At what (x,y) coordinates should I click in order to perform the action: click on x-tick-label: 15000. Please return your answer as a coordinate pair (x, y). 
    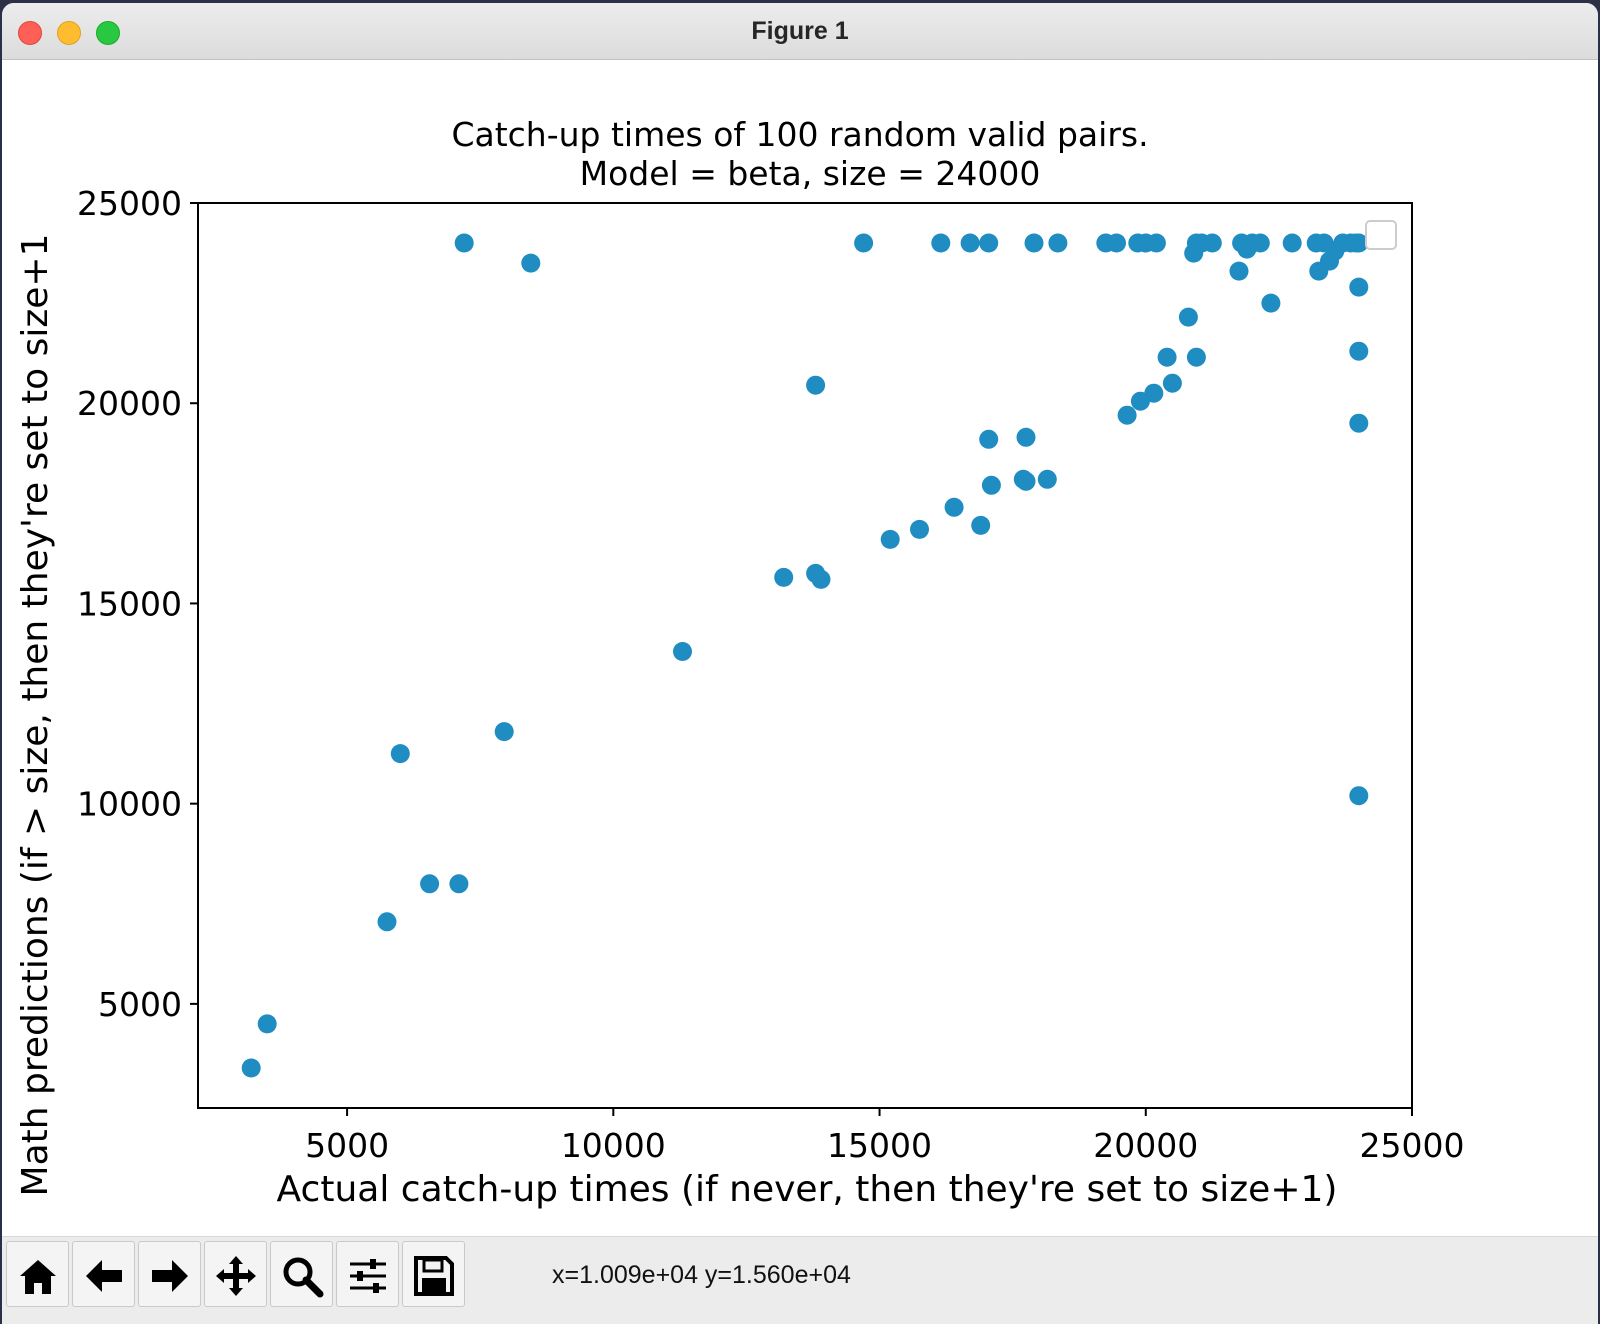
    Looking at the image, I should click on (879, 1145).